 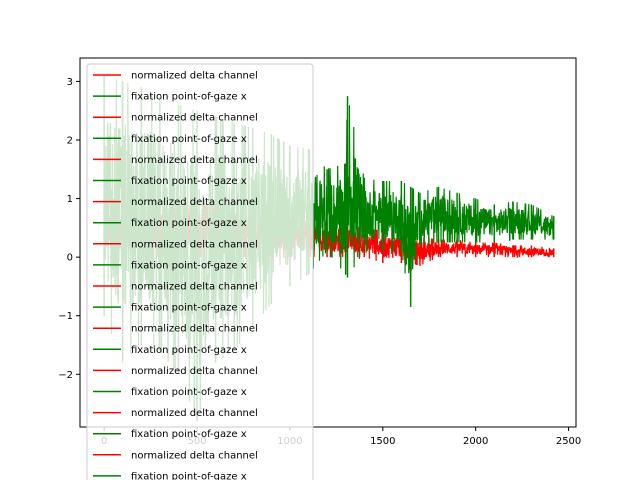 What do you see at coordinates (382, 441) in the screenshot?
I see `x-tick-label: 1500` at bounding box center [382, 441].